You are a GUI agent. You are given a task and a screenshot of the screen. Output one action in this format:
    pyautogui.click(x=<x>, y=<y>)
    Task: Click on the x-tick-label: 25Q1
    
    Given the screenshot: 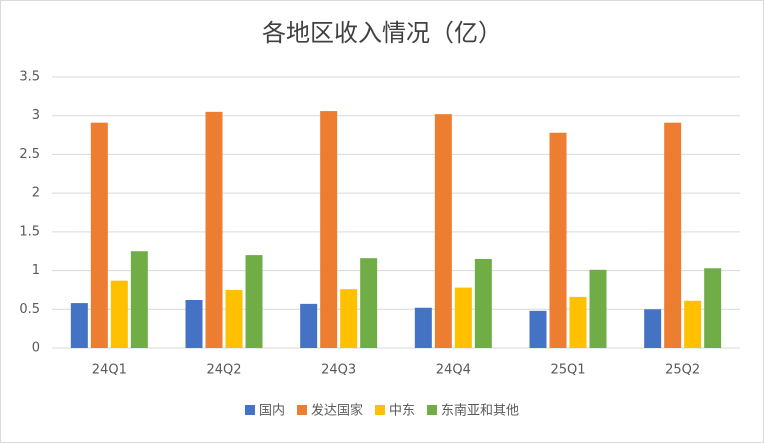 What is the action you would take?
    pyautogui.click(x=567, y=370)
    